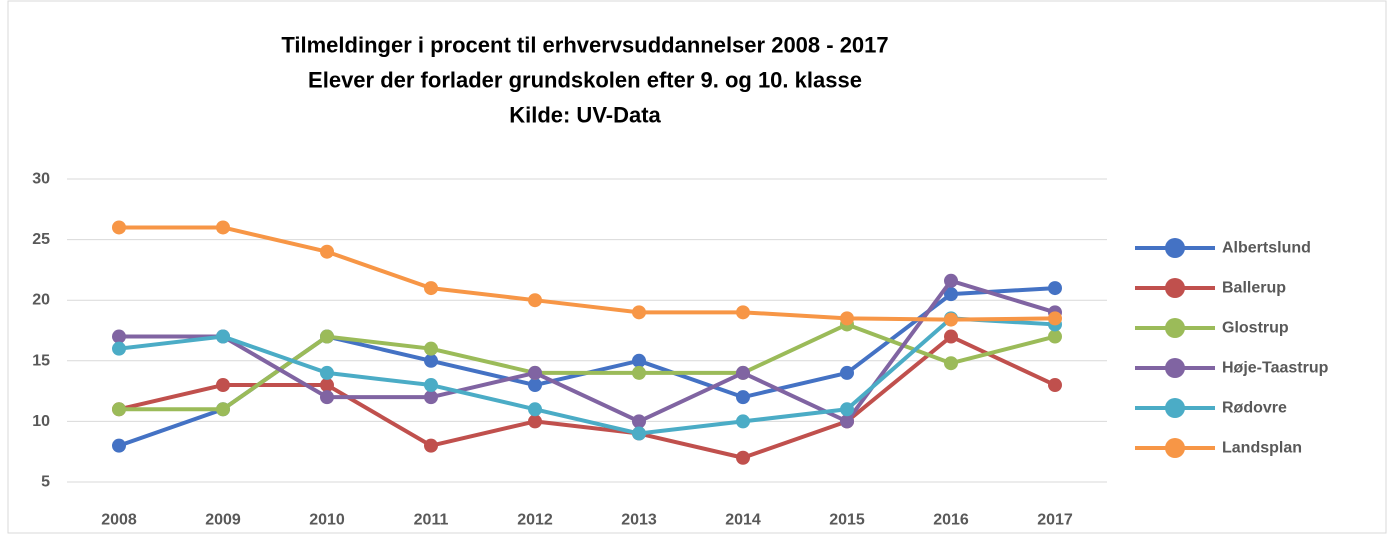 The height and width of the screenshot is (534, 1389). I want to click on y-tick-label: 5, so click(45, 482).